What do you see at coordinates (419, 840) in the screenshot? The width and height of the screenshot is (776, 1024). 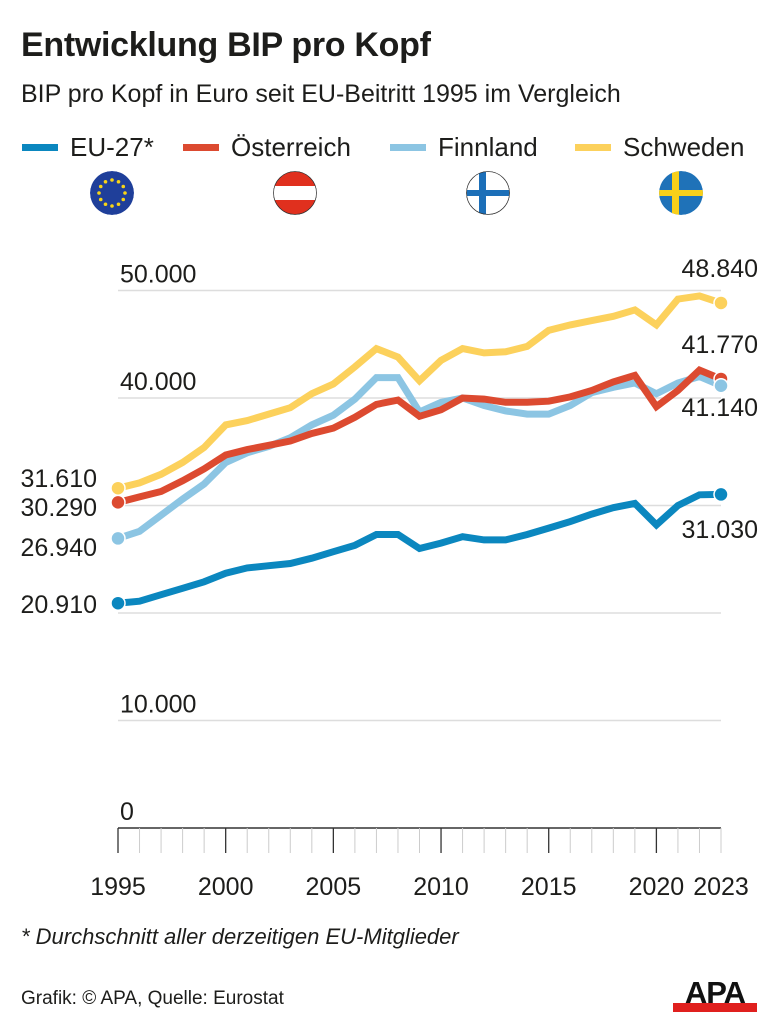 I see `x-axis` at bounding box center [419, 840].